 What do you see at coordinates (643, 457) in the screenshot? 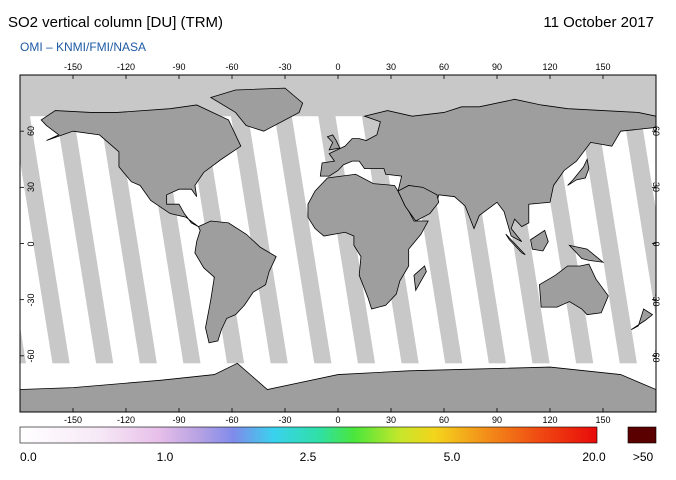
I see `colorbar-label-overflow: >50` at bounding box center [643, 457].